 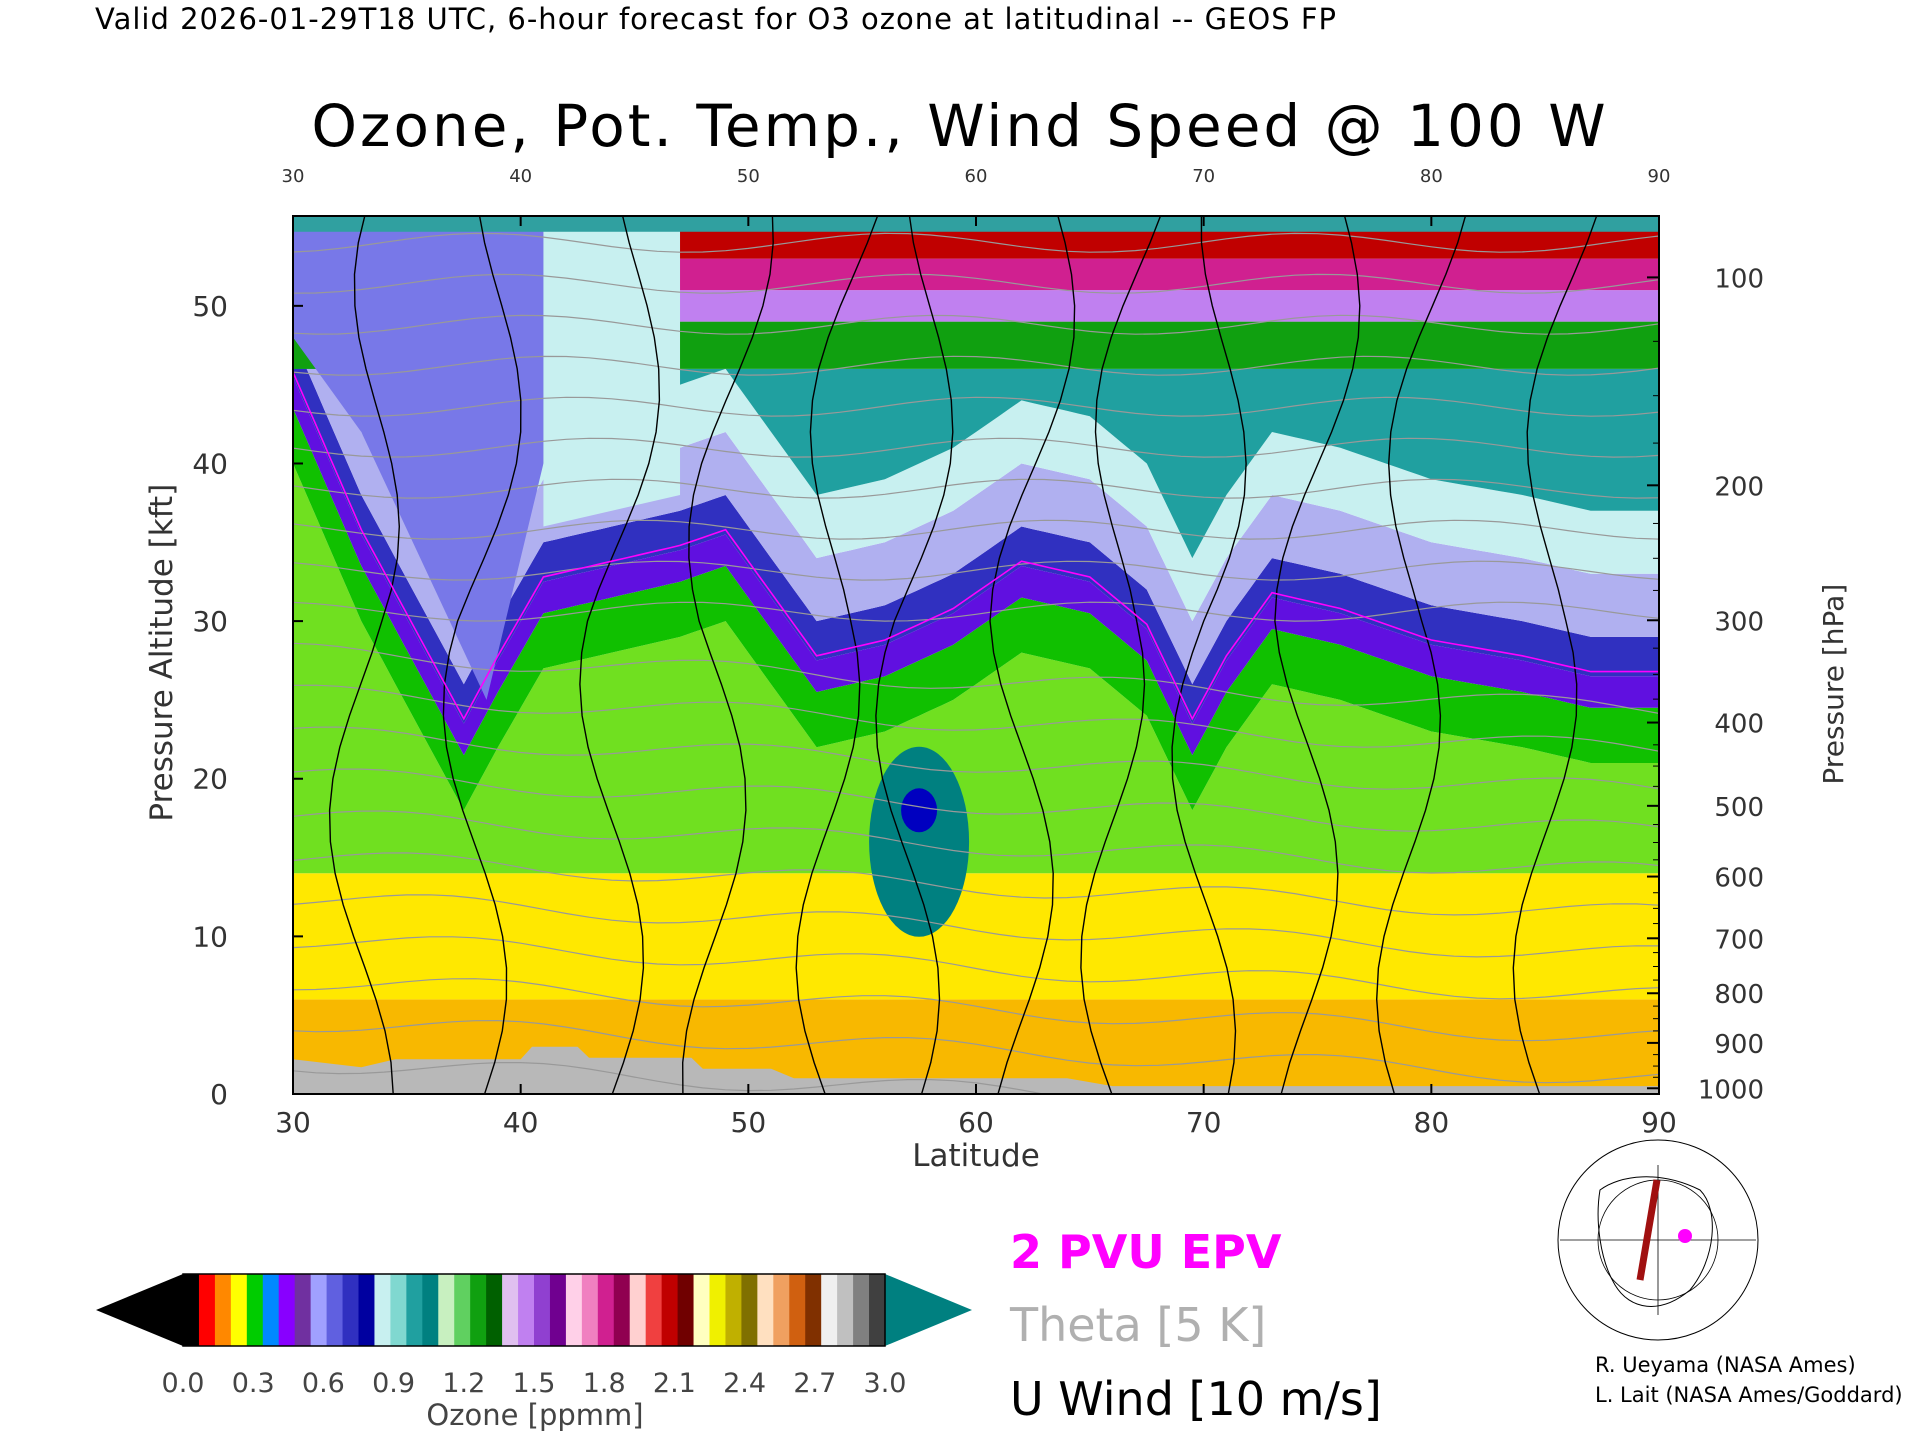 What do you see at coordinates (1739, 1045) in the screenshot?
I see `p-tick-label: 900` at bounding box center [1739, 1045].